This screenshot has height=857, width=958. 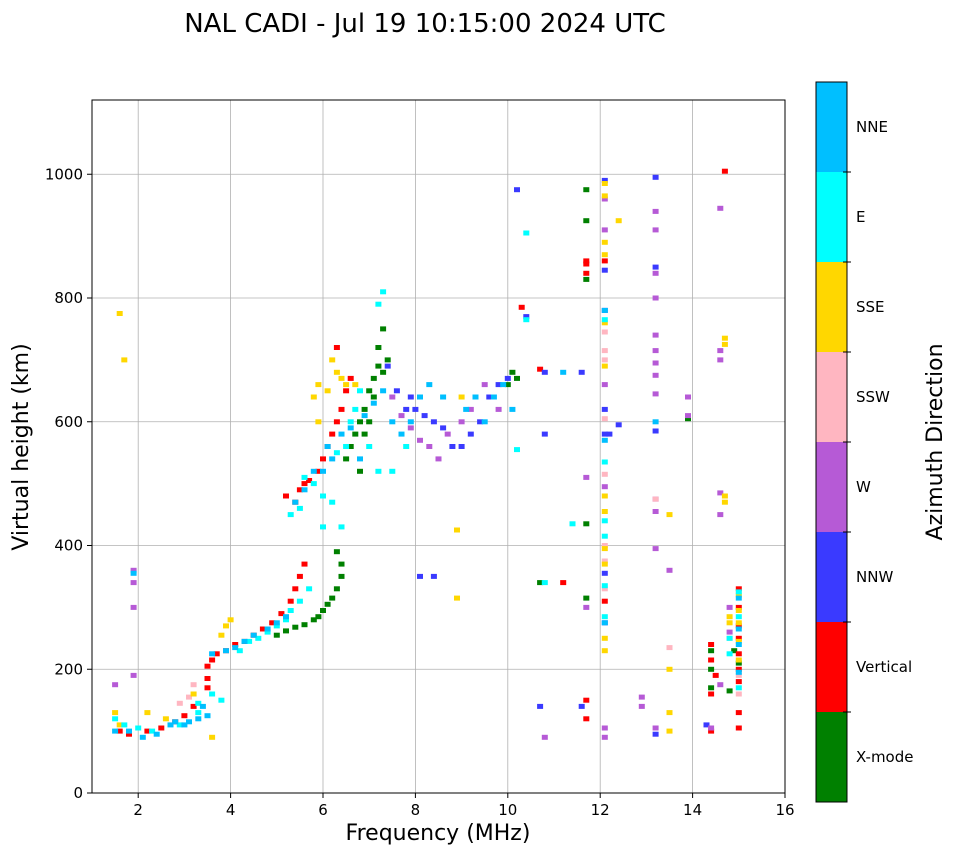 I want to click on y-tick-label: 200, so click(x=68, y=669).